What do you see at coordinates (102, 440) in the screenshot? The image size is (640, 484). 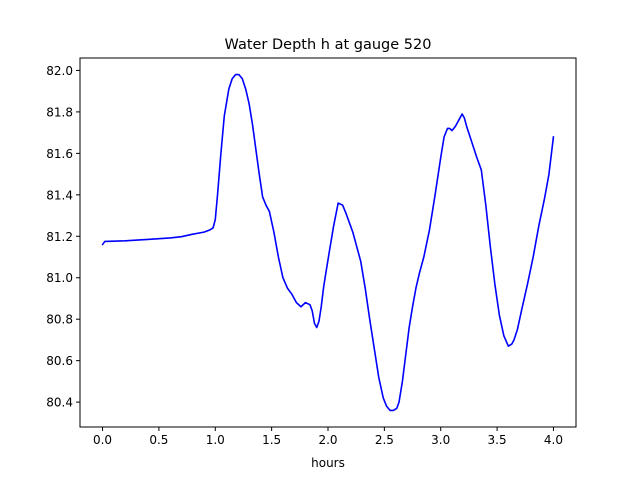 I see `x-tick-label: 0.0` at bounding box center [102, 440].